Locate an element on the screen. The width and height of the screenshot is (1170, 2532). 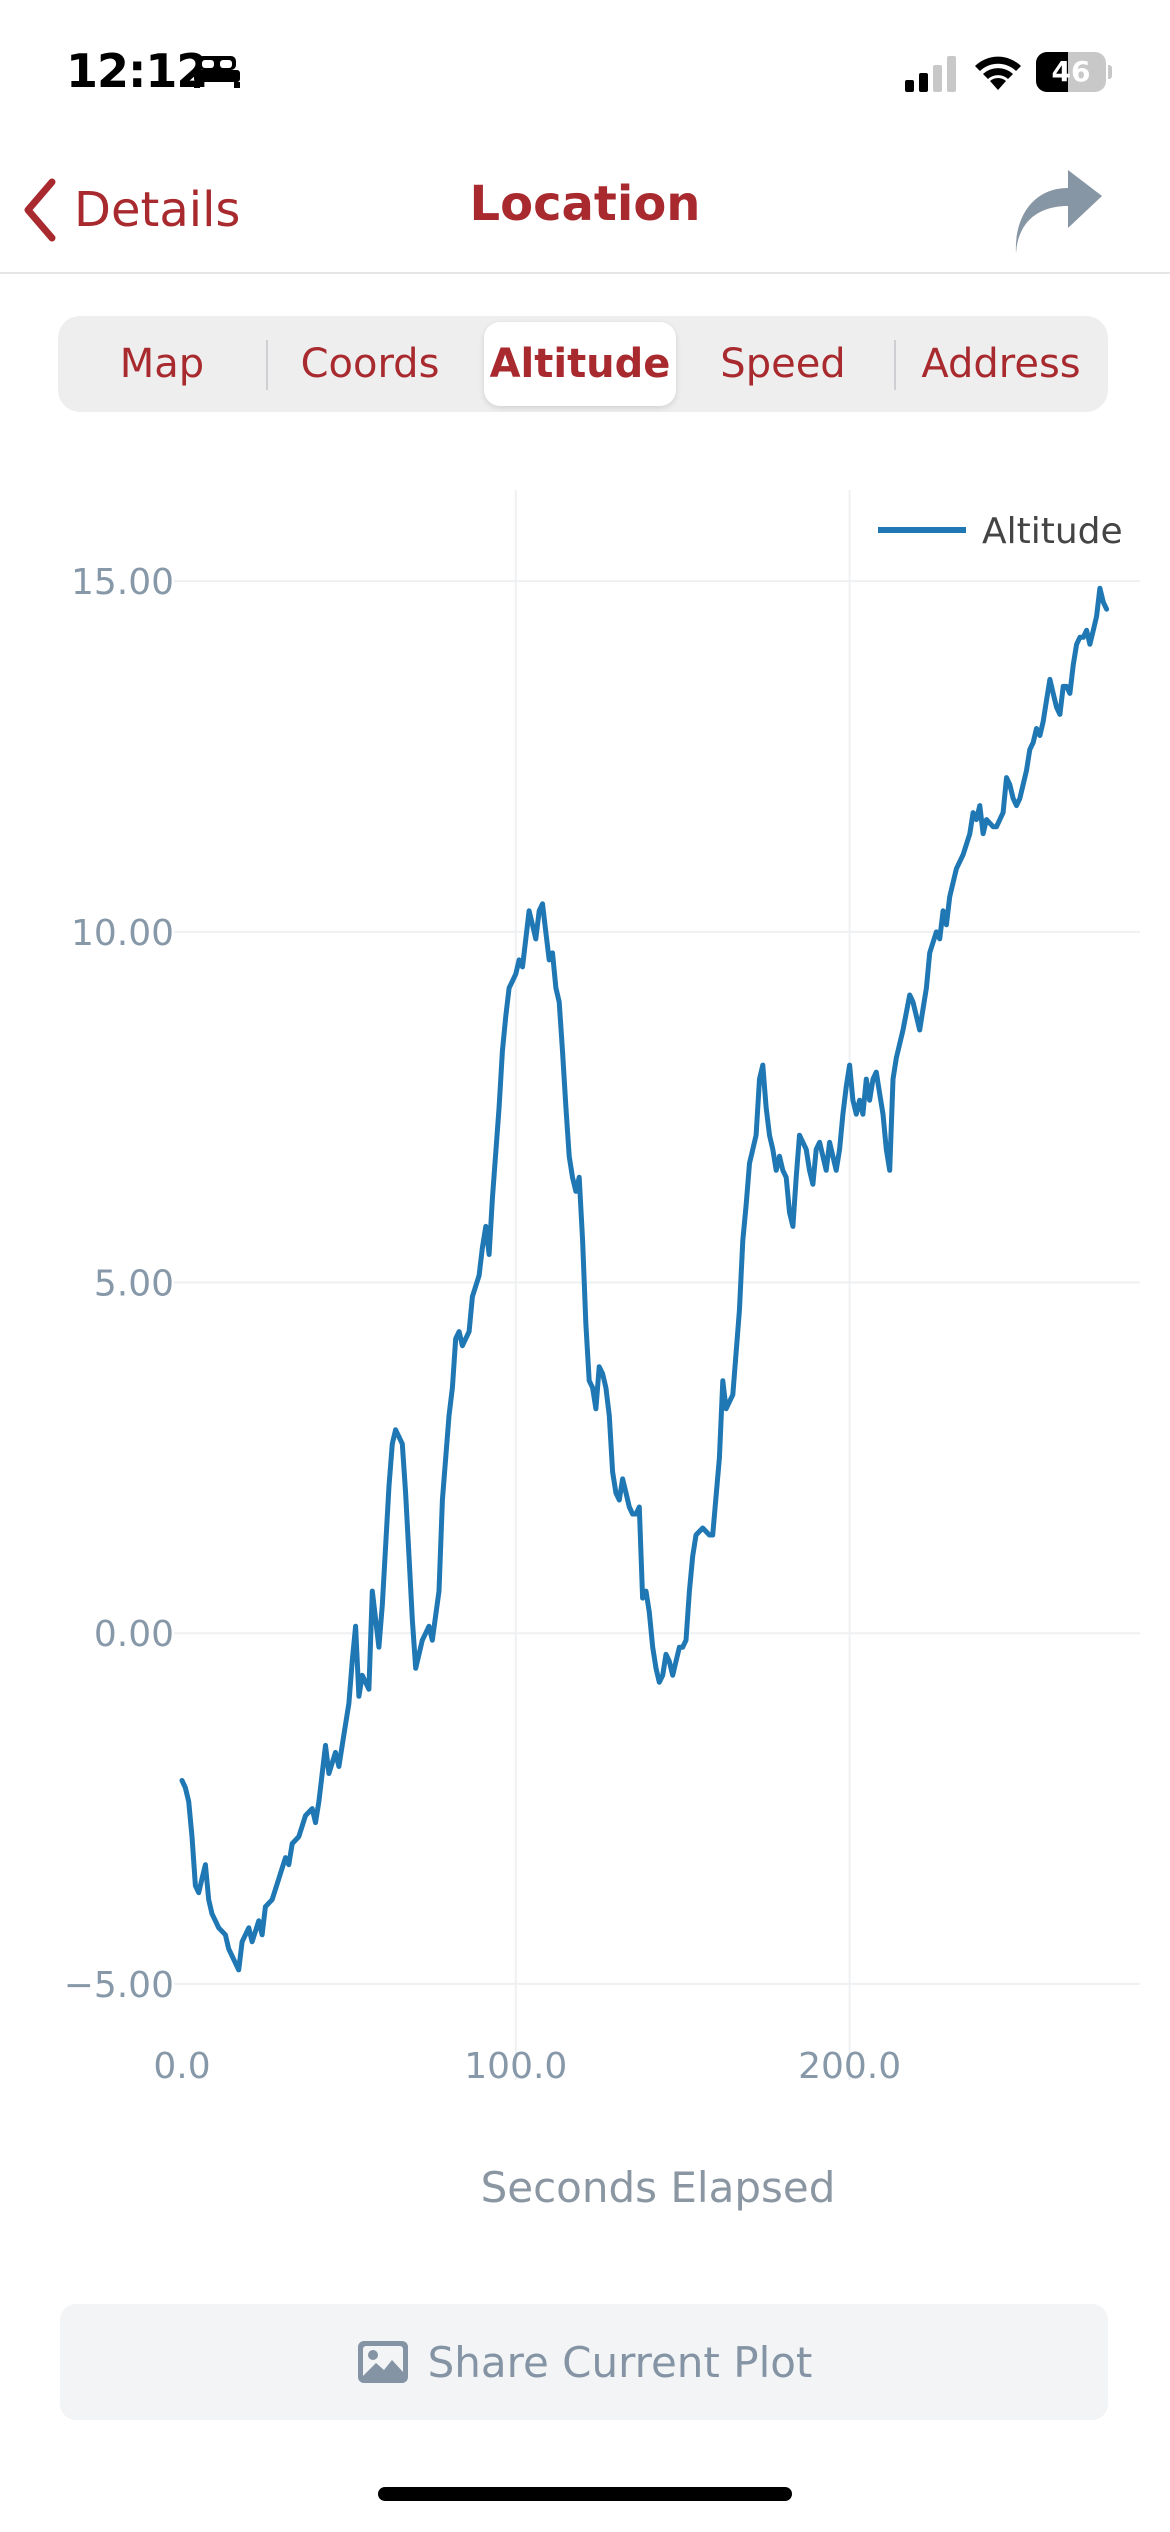
legend-label: Altitude is located at coordinates (1052, 531).